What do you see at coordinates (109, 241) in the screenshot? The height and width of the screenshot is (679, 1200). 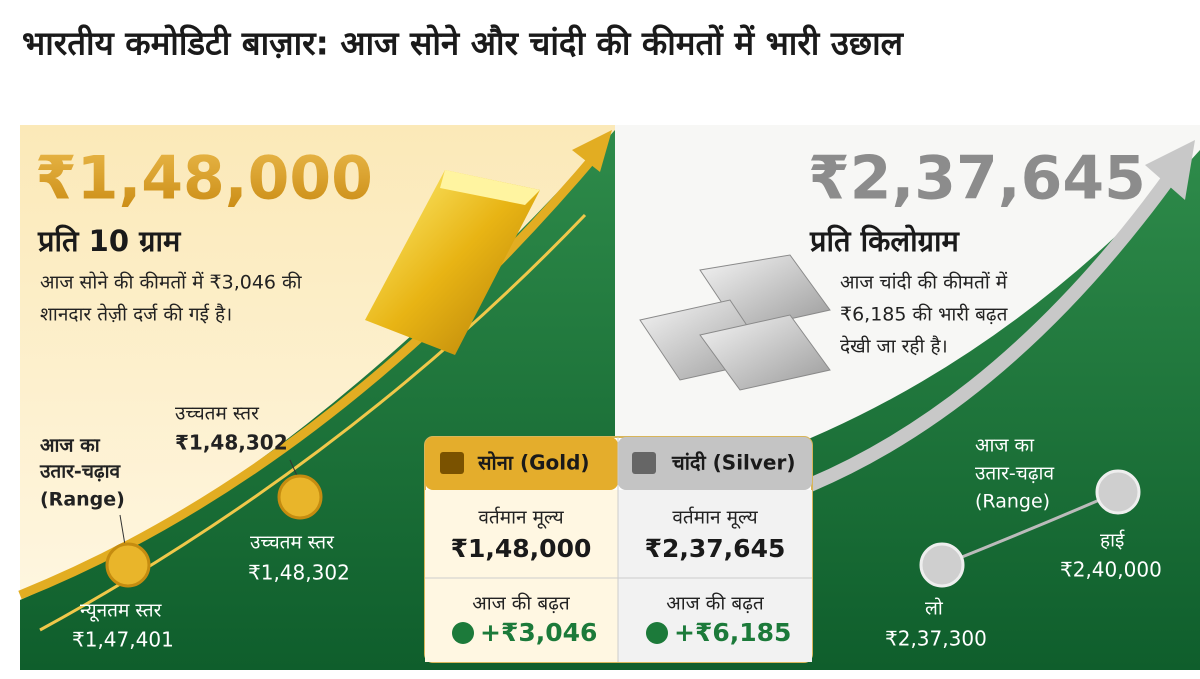 I see `gold-unit: प्रति 10 ग्राम` at bounding box center [109, 241].